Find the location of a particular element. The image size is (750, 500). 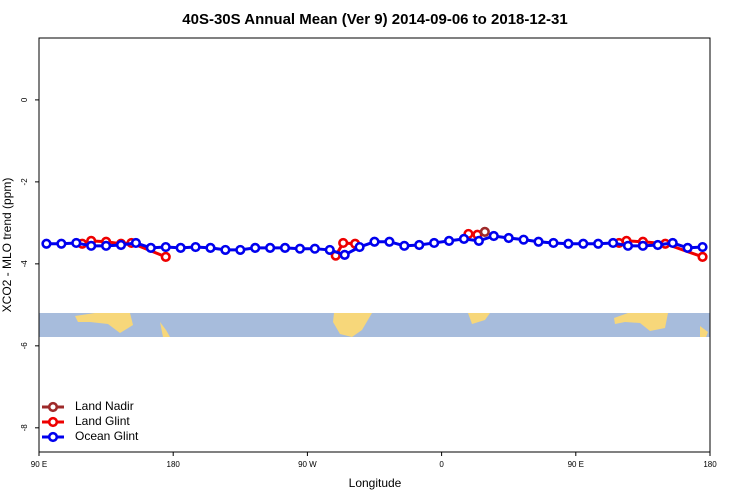

y-tick-label: -8 is located at coordinates (24, 428).